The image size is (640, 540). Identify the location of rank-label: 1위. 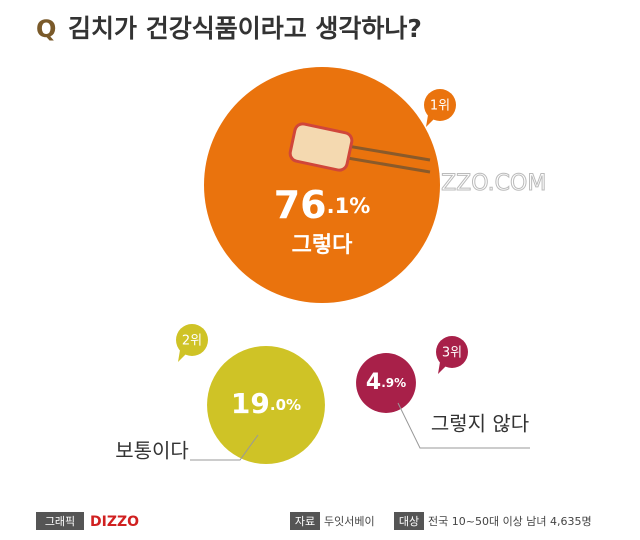
(440, 106).